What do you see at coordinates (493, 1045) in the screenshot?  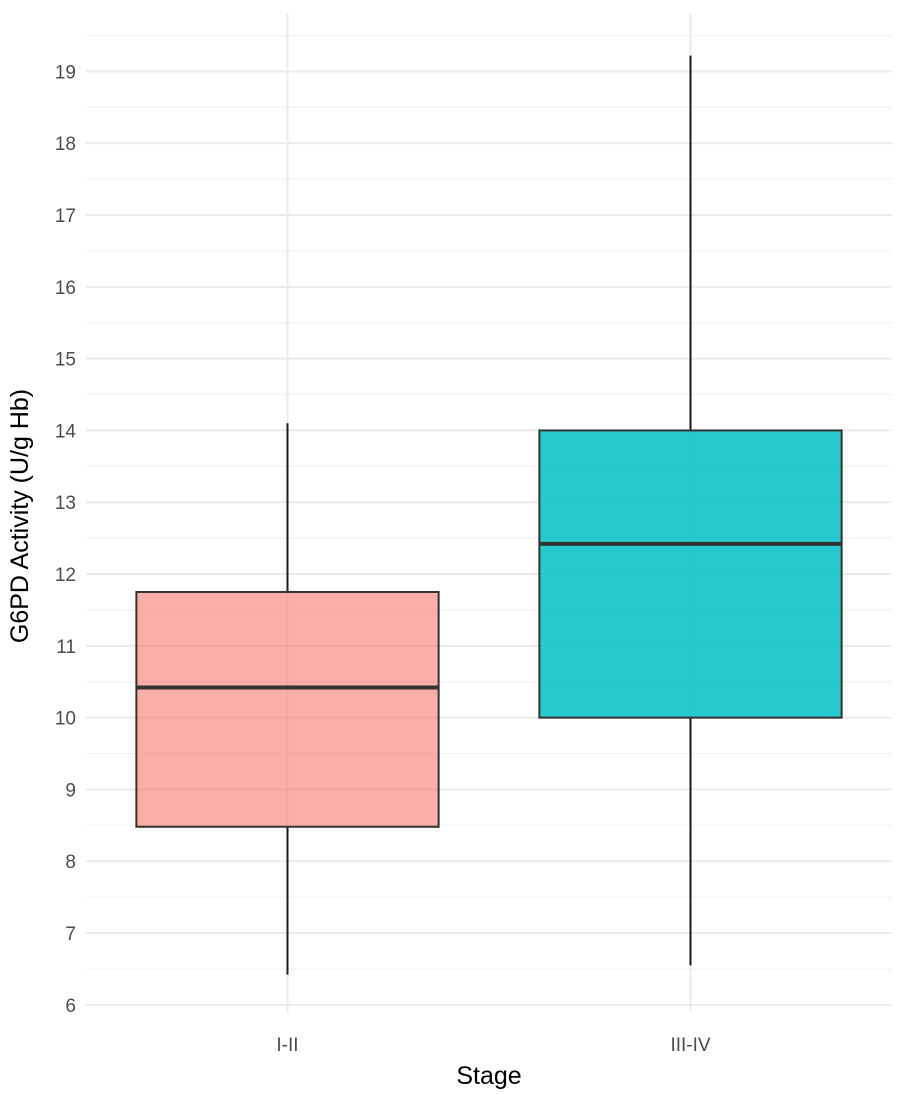 I see `x-tick-labels: I-II III-IV` at bounding box center [493, 1045].